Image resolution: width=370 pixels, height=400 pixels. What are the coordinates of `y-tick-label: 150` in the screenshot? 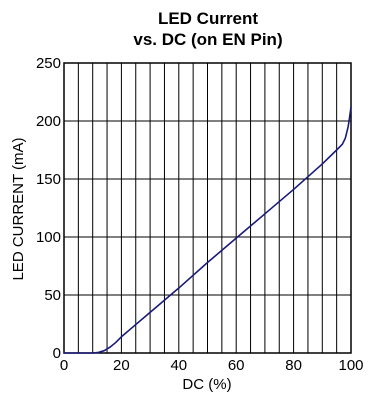 It's located at (48, 179).